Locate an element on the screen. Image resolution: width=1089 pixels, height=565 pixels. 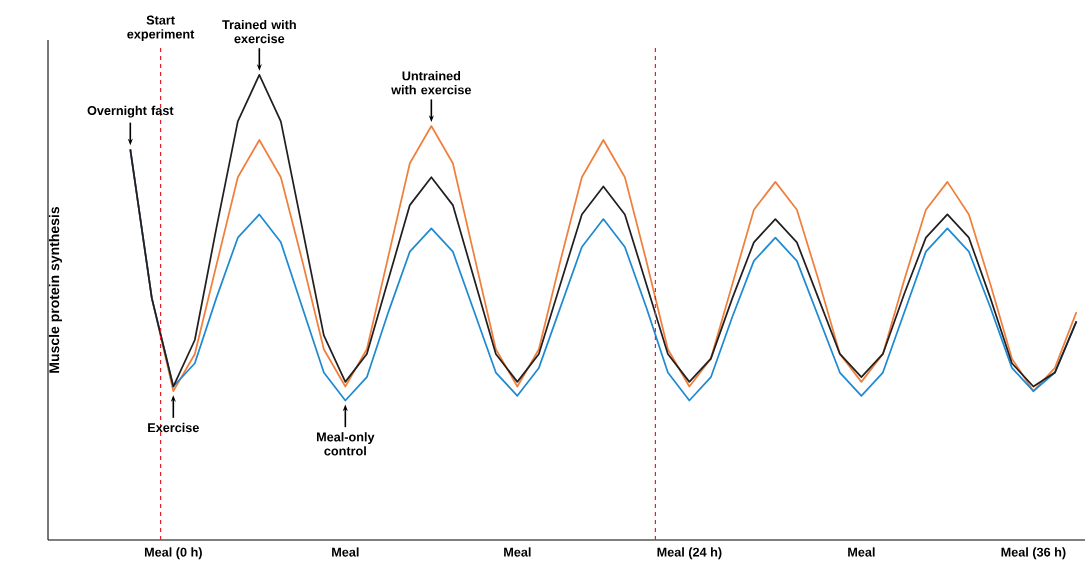
annotation: Exercise is located at coordinates (173, 427).